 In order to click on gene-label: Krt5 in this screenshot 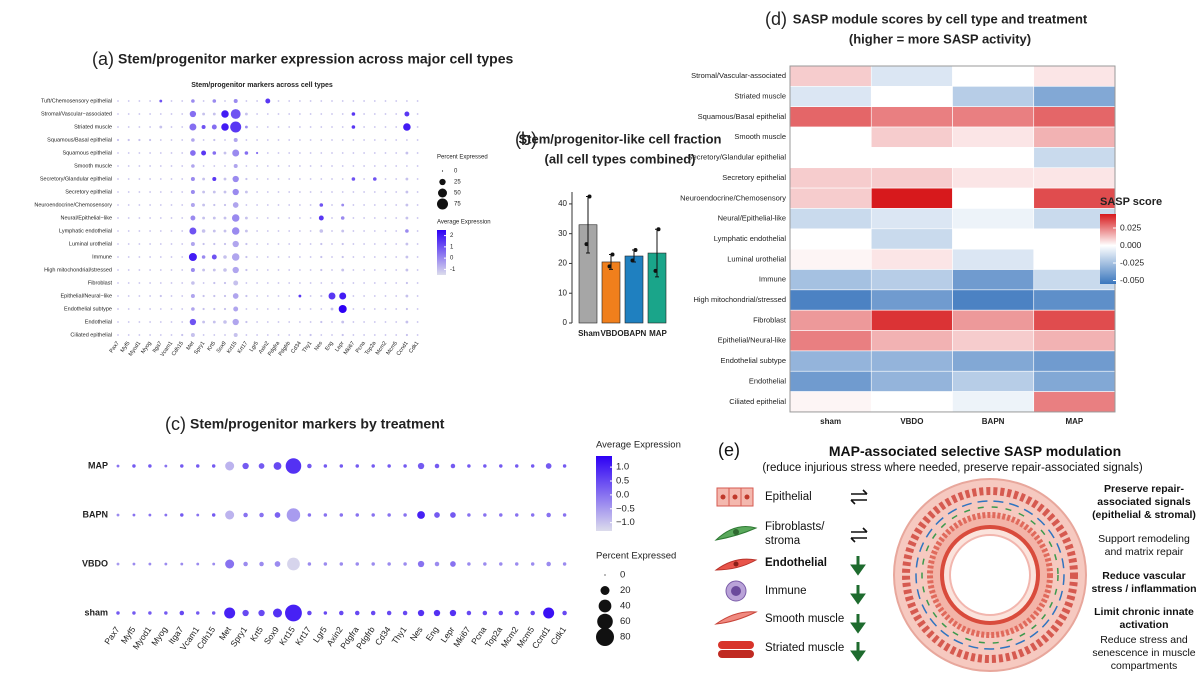, I will do `click(211, 347)`.